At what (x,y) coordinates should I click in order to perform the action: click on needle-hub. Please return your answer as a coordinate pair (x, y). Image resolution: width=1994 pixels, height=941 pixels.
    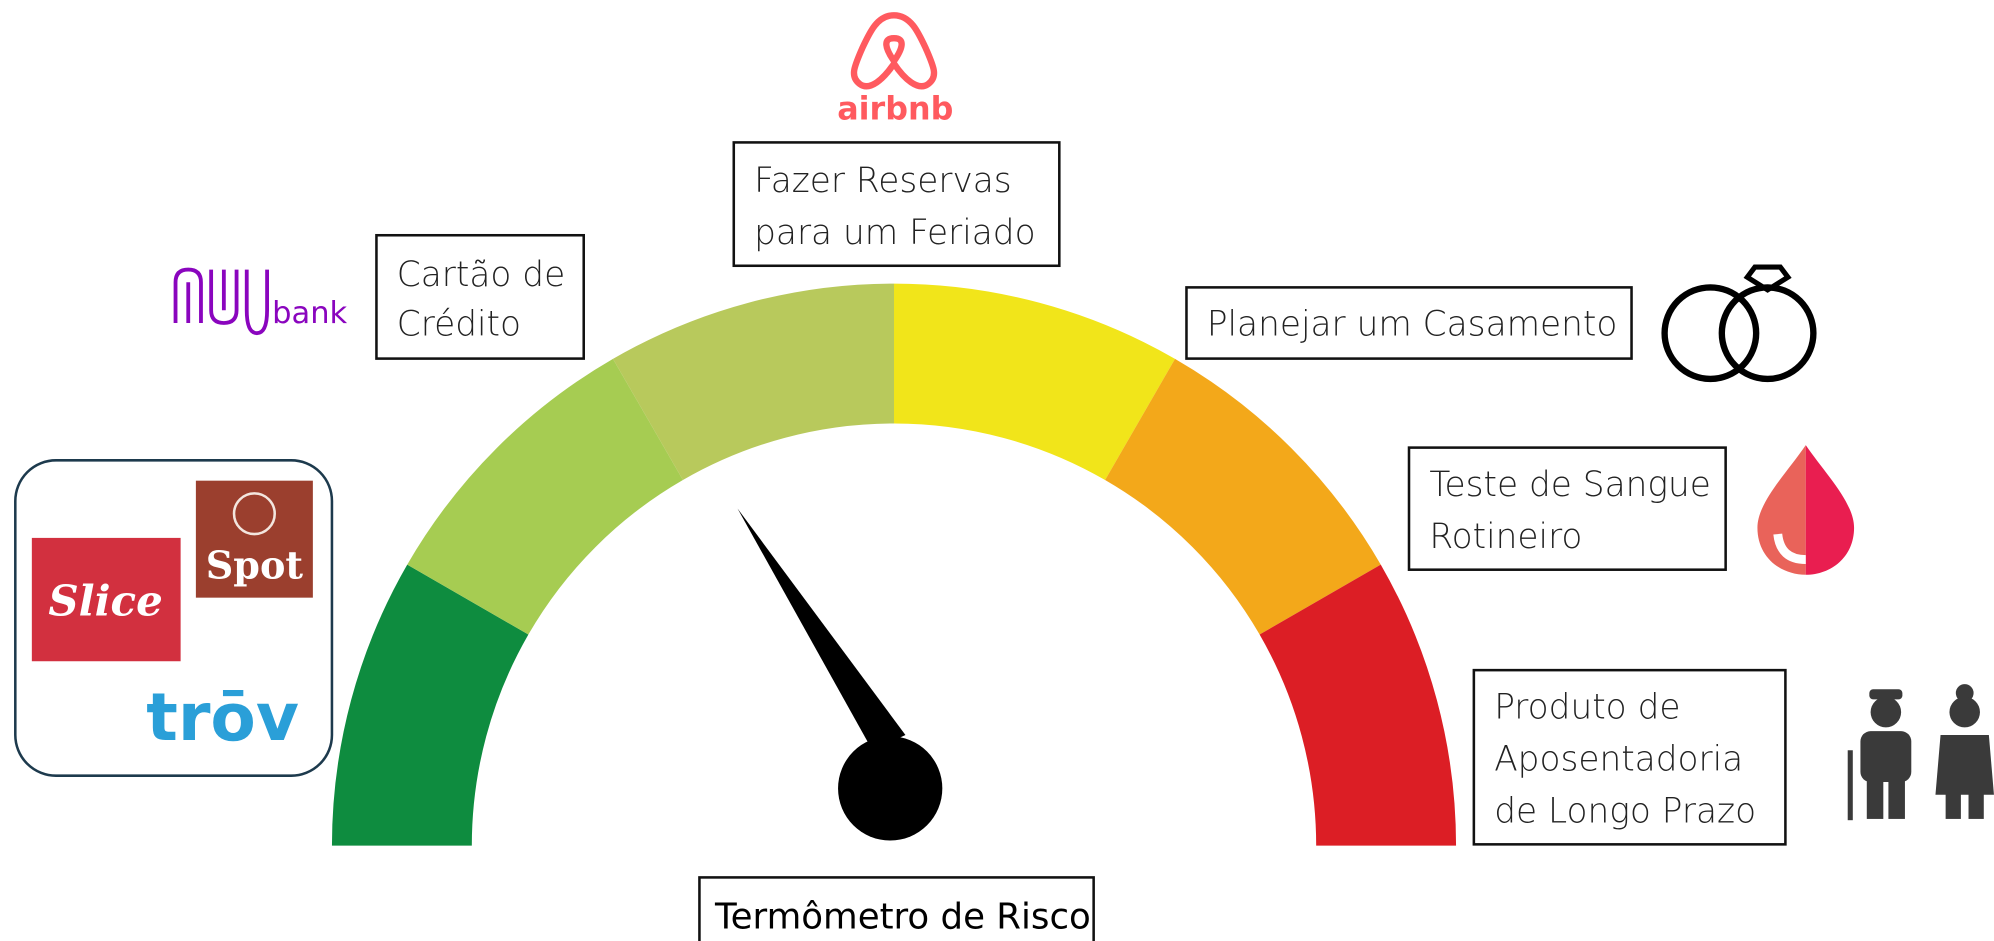
    Looking at the image, I should click on (890, 788).